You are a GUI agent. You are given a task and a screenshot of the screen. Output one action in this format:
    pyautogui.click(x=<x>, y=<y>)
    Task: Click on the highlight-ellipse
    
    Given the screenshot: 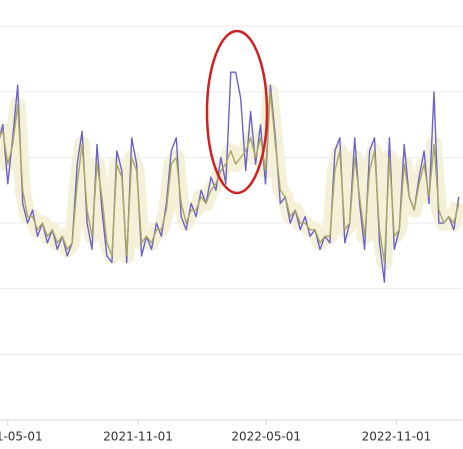 What is the action you would take?
    pyautogui.click(x=237, y=112)
    